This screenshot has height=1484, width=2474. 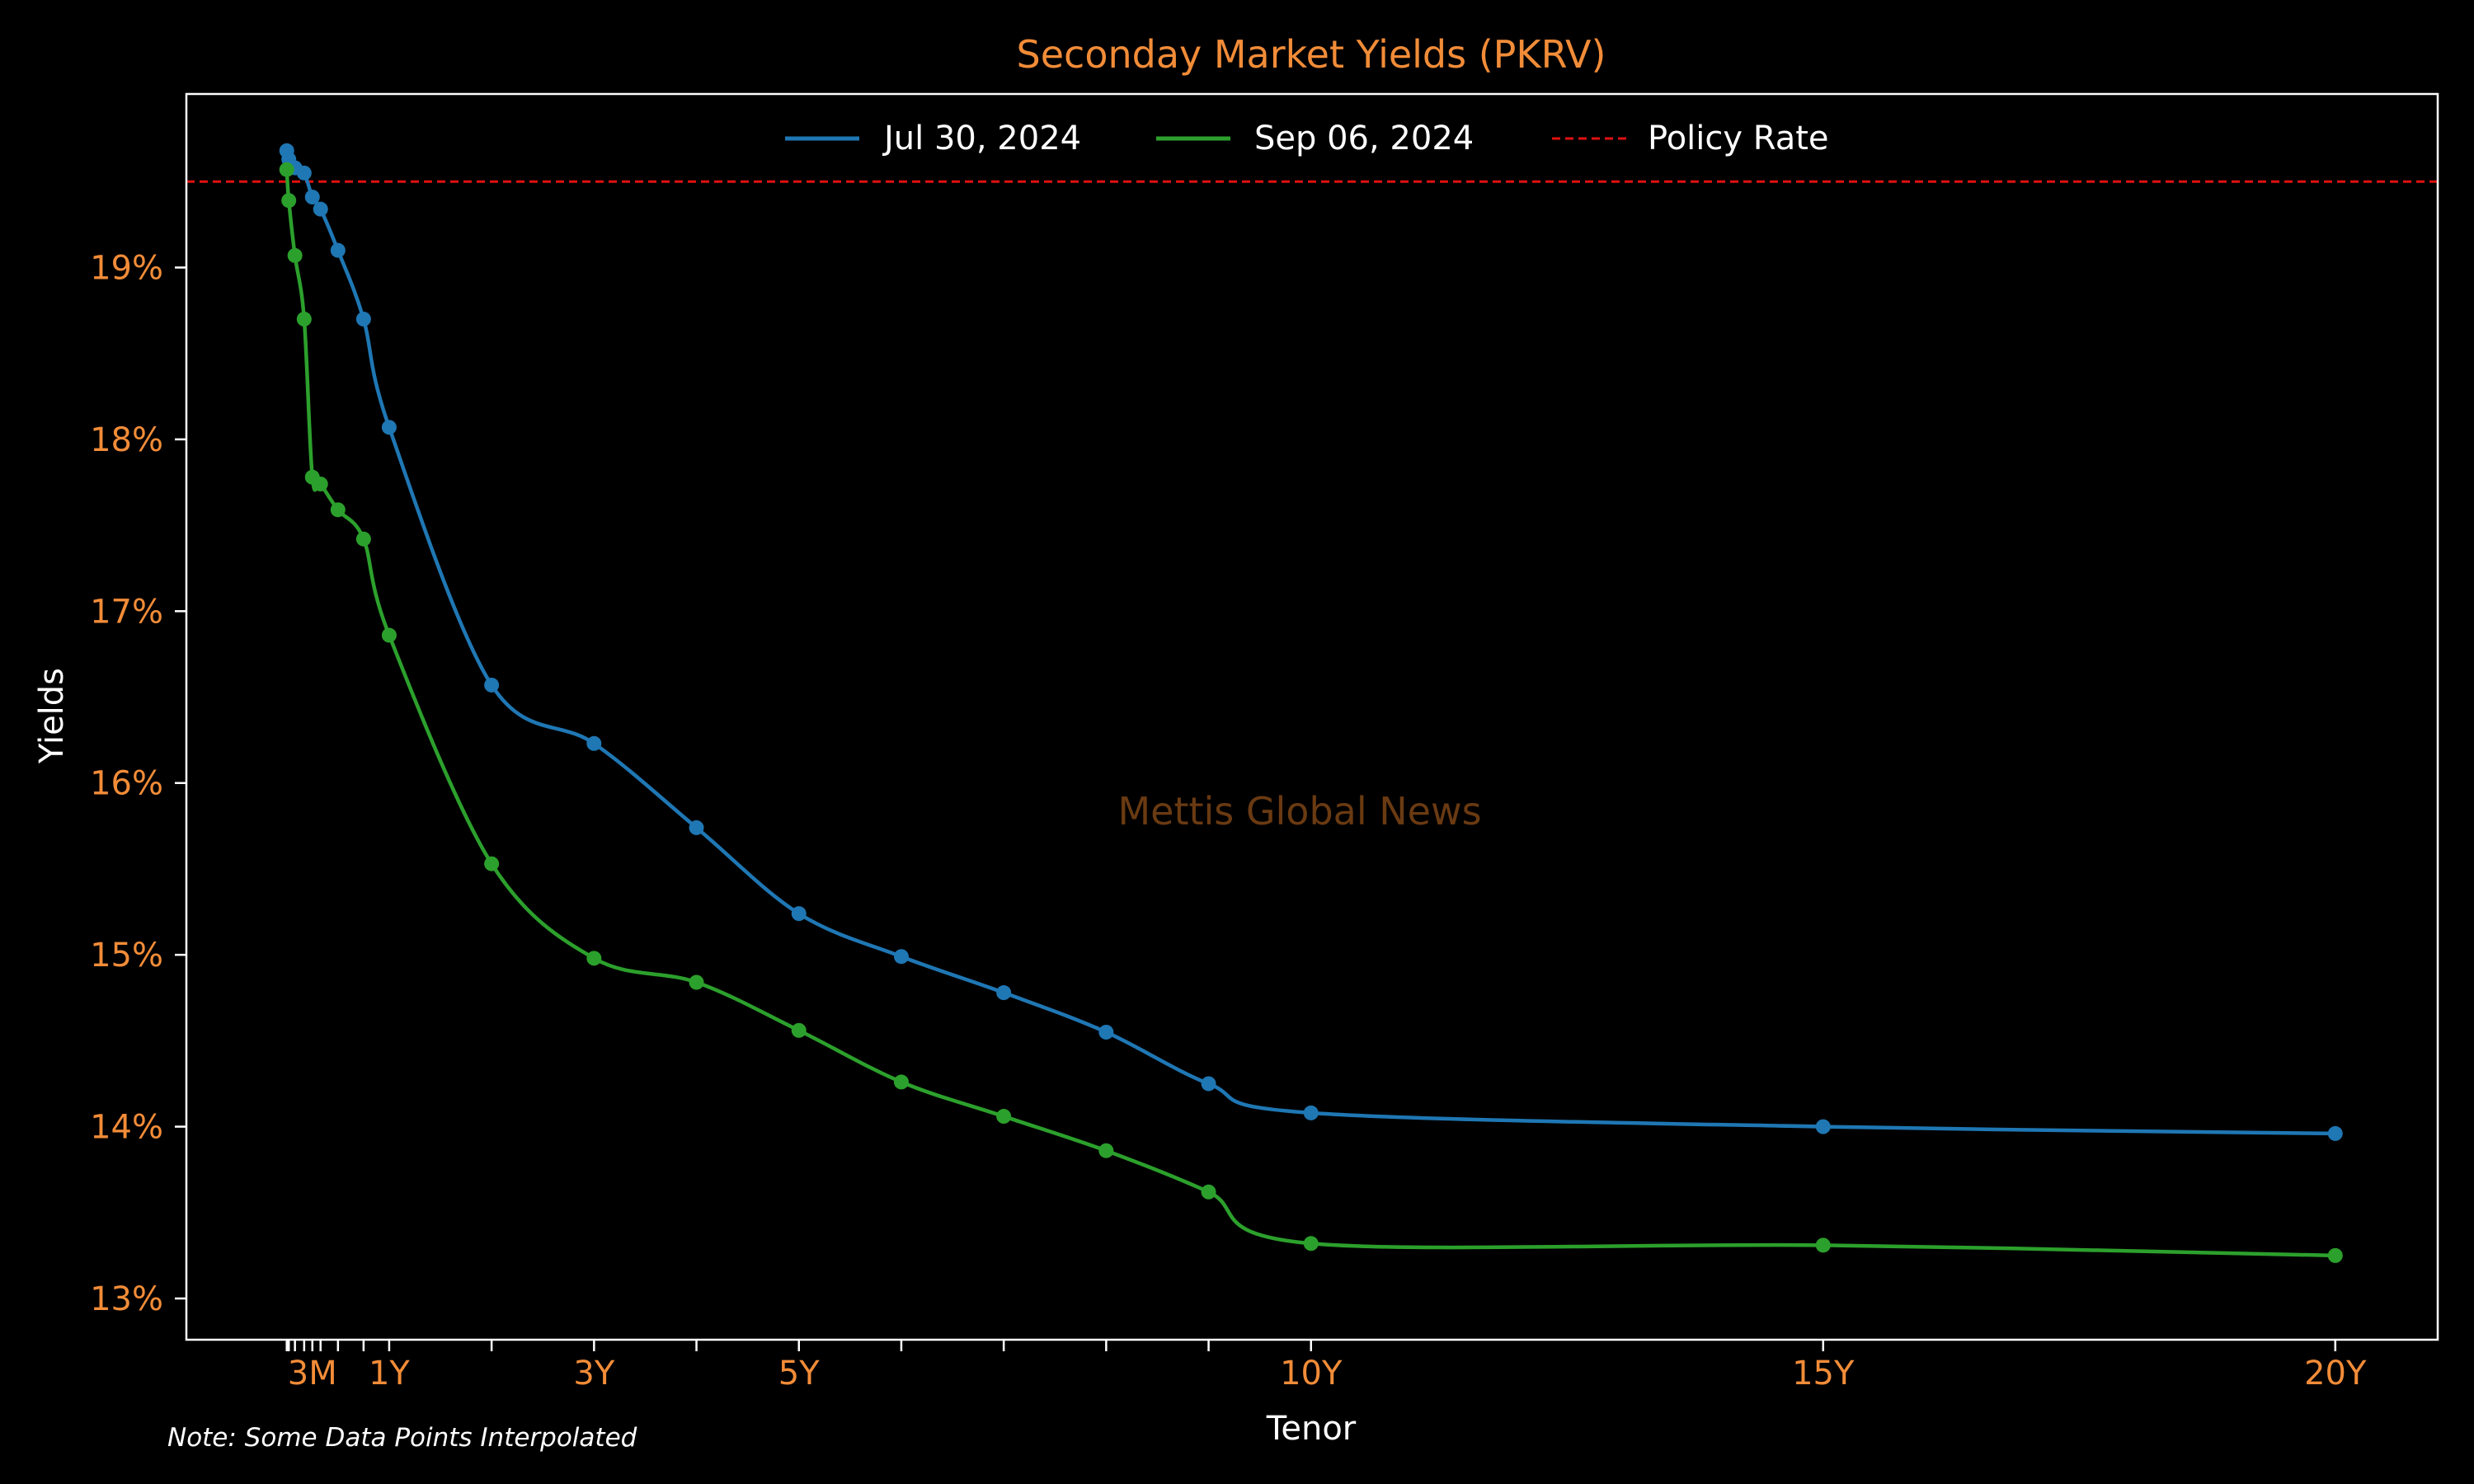 What do you see at coordinates (126, 784) in the screenshot?
I see `y-tick-label: 16%` at bounding box center [126, 784].